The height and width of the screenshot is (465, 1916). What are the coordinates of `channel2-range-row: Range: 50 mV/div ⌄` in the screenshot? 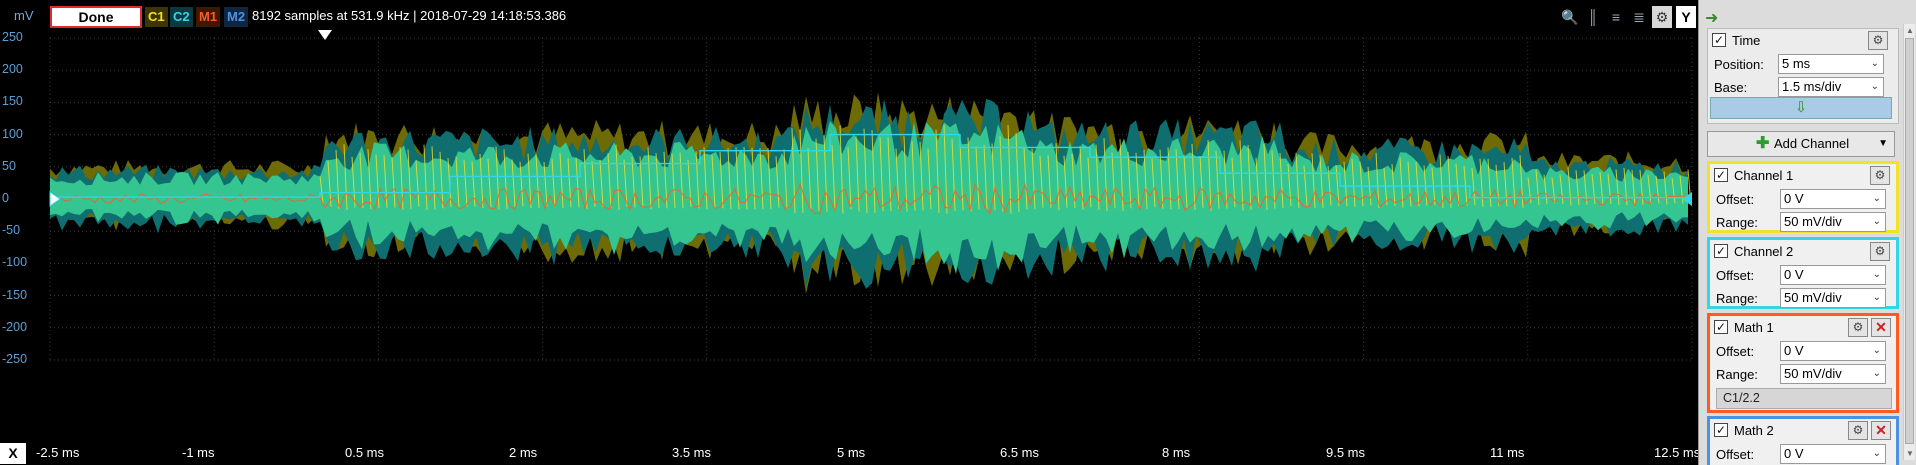 It's located at (1803, 298).